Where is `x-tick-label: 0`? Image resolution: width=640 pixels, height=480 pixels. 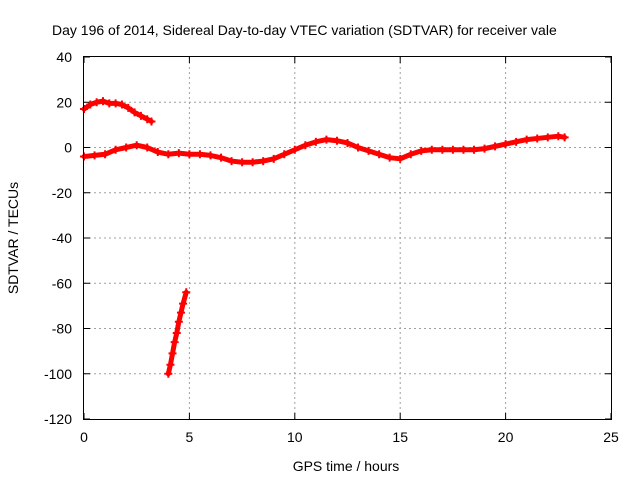 x-tick-label: 0 is located at coordinates (84, 437).